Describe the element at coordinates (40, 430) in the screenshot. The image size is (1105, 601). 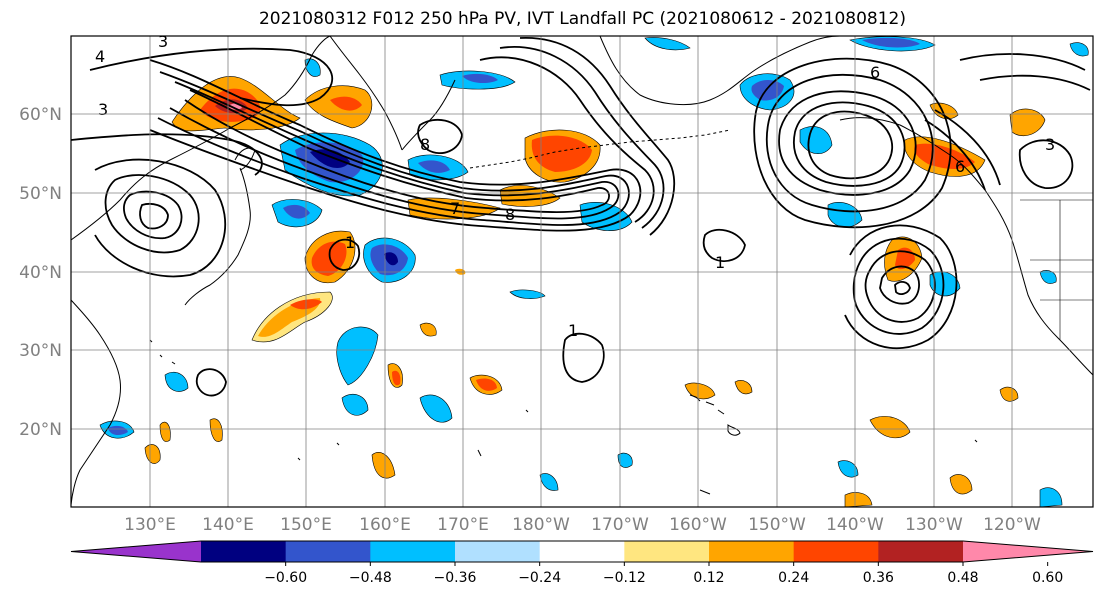
I see `lat-label: 20°N` at that location.